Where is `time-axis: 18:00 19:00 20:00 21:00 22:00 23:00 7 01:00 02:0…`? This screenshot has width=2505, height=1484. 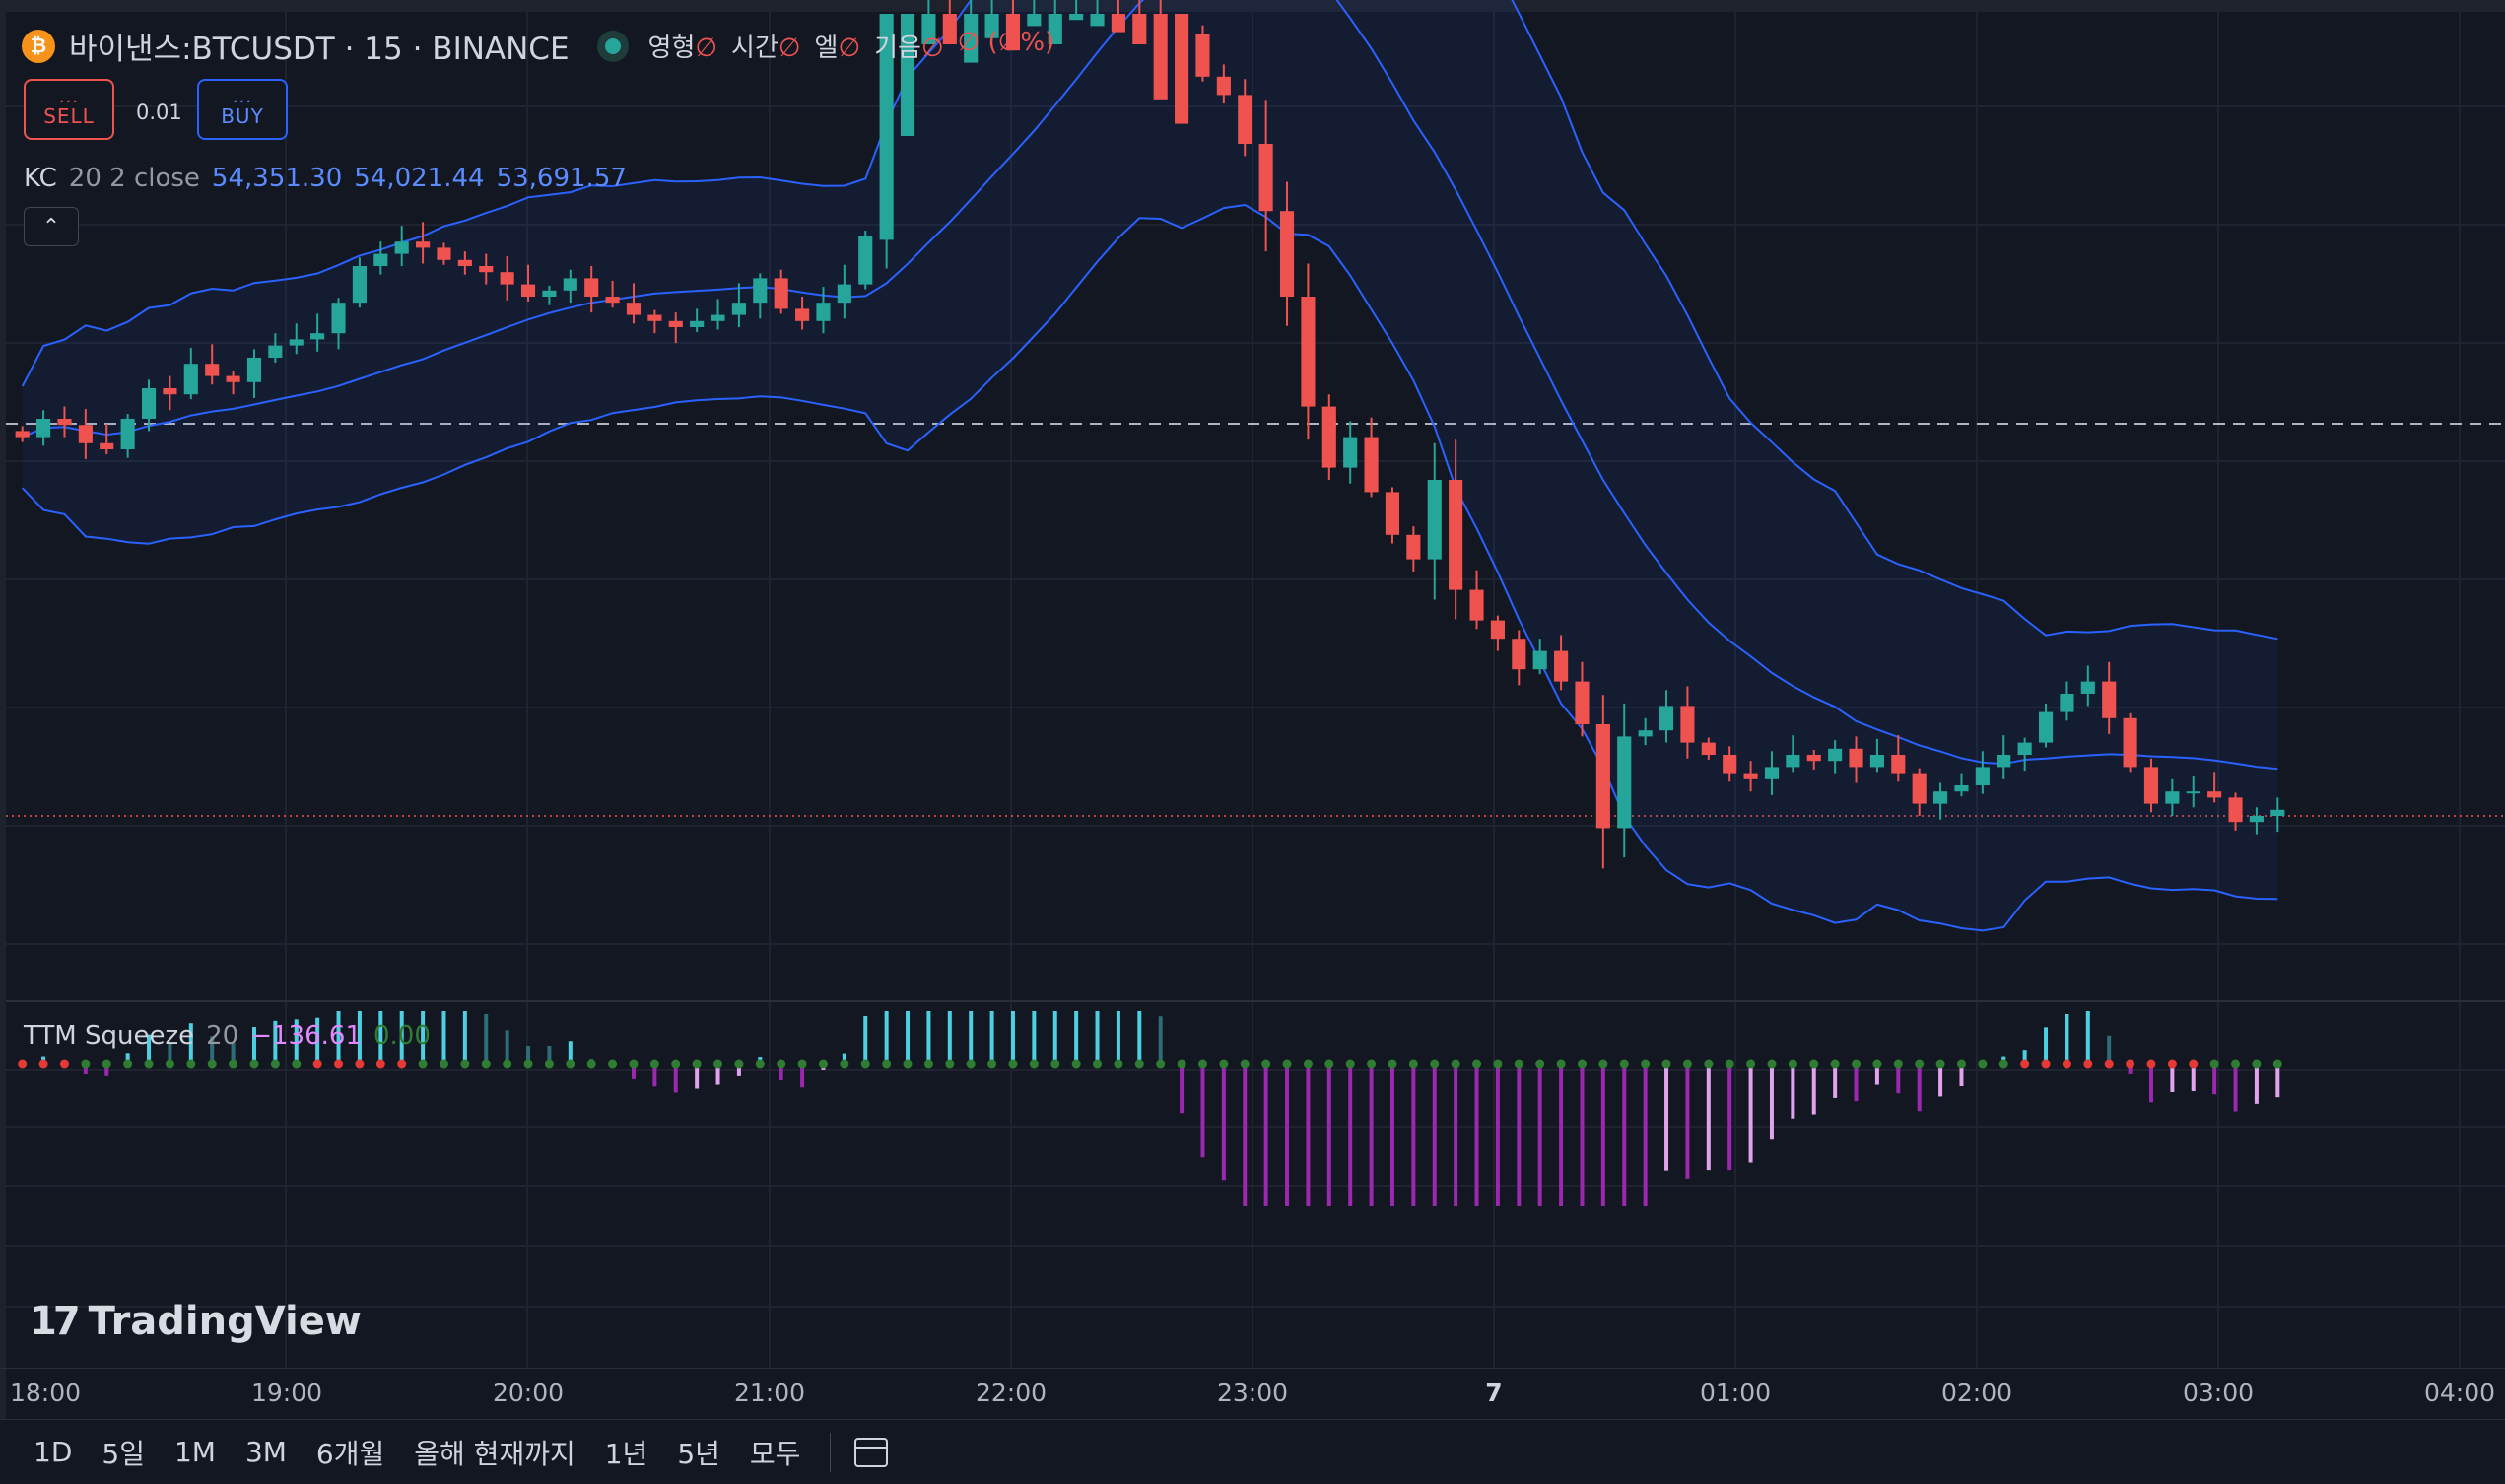 time-axis: 18:00 19:00 20:00 21:00 22:00 23:00 7 01:00 02:0… is located at coordinates (1252, 1394).